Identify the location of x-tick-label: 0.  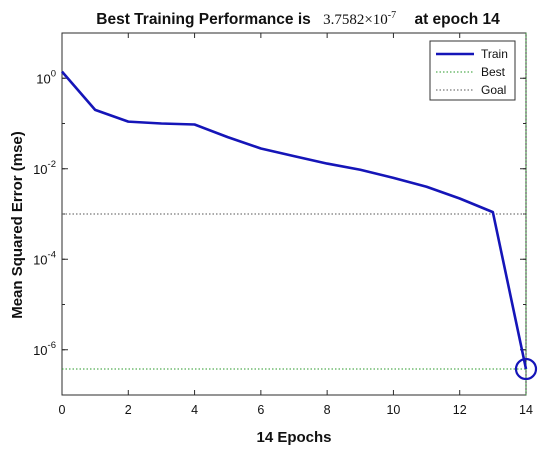
(62, 410).